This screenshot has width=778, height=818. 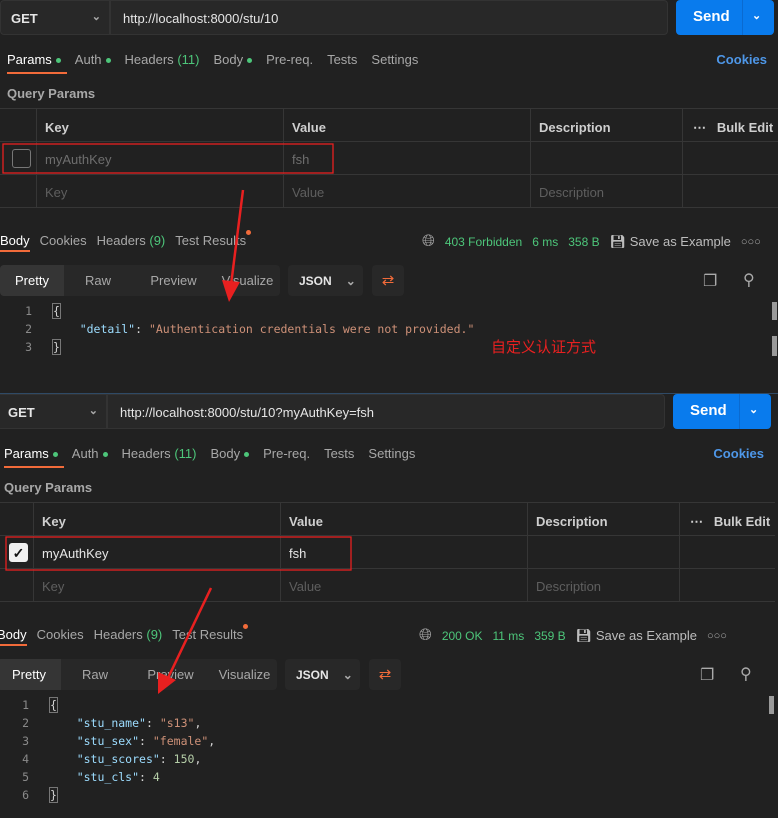 I want to click on param-checkbox, so click(x=21, y=158).